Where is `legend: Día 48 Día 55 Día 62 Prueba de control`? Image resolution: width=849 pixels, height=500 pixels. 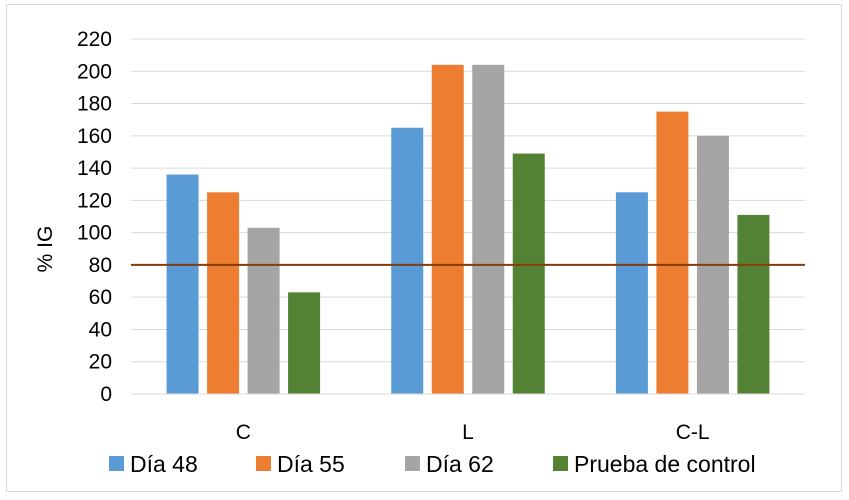 legend: Día 48 Día 55 Día 62 Prueba de control is located at coordinates (432, 464).